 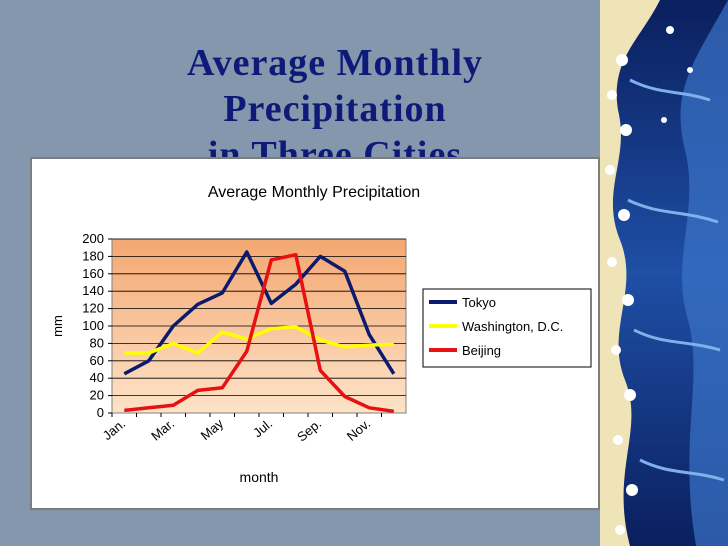 What do you see at coordinates (241, 428) in the screenshot?
I see `x-tick-labels: Jan. Mar. May Jul. Sep. Nov.` at bounding box center [241, 428].